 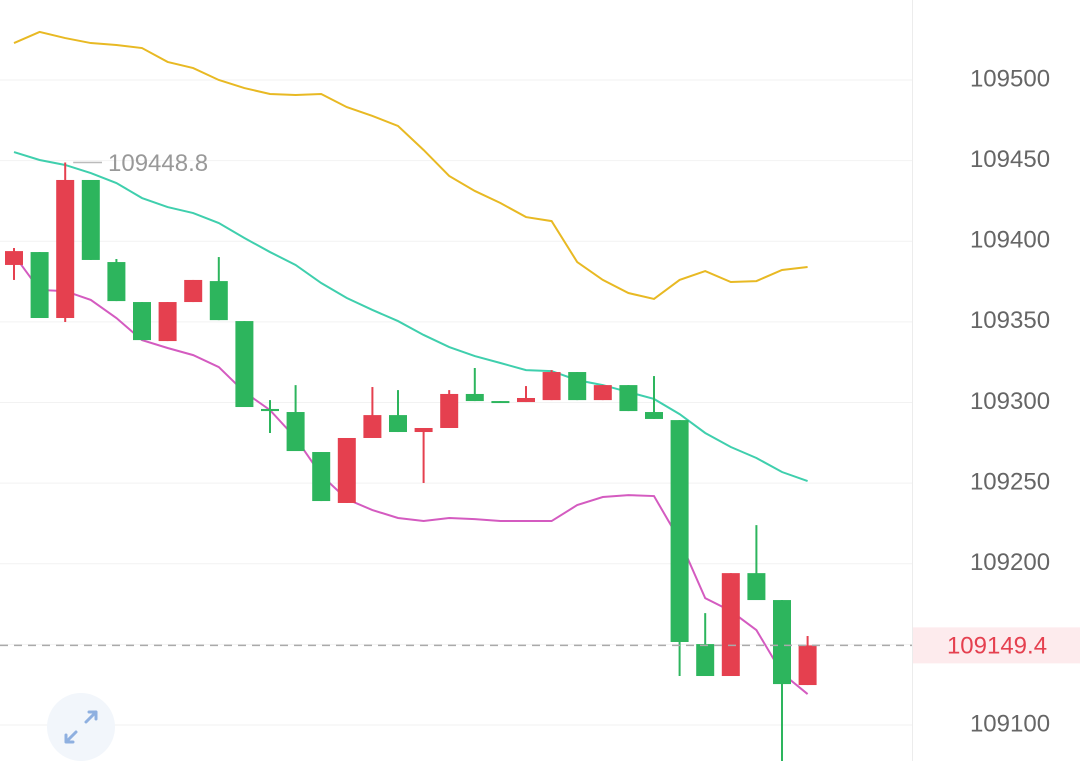 I want to click on last-price-label: 109149.4, so click(x=997, y=646).